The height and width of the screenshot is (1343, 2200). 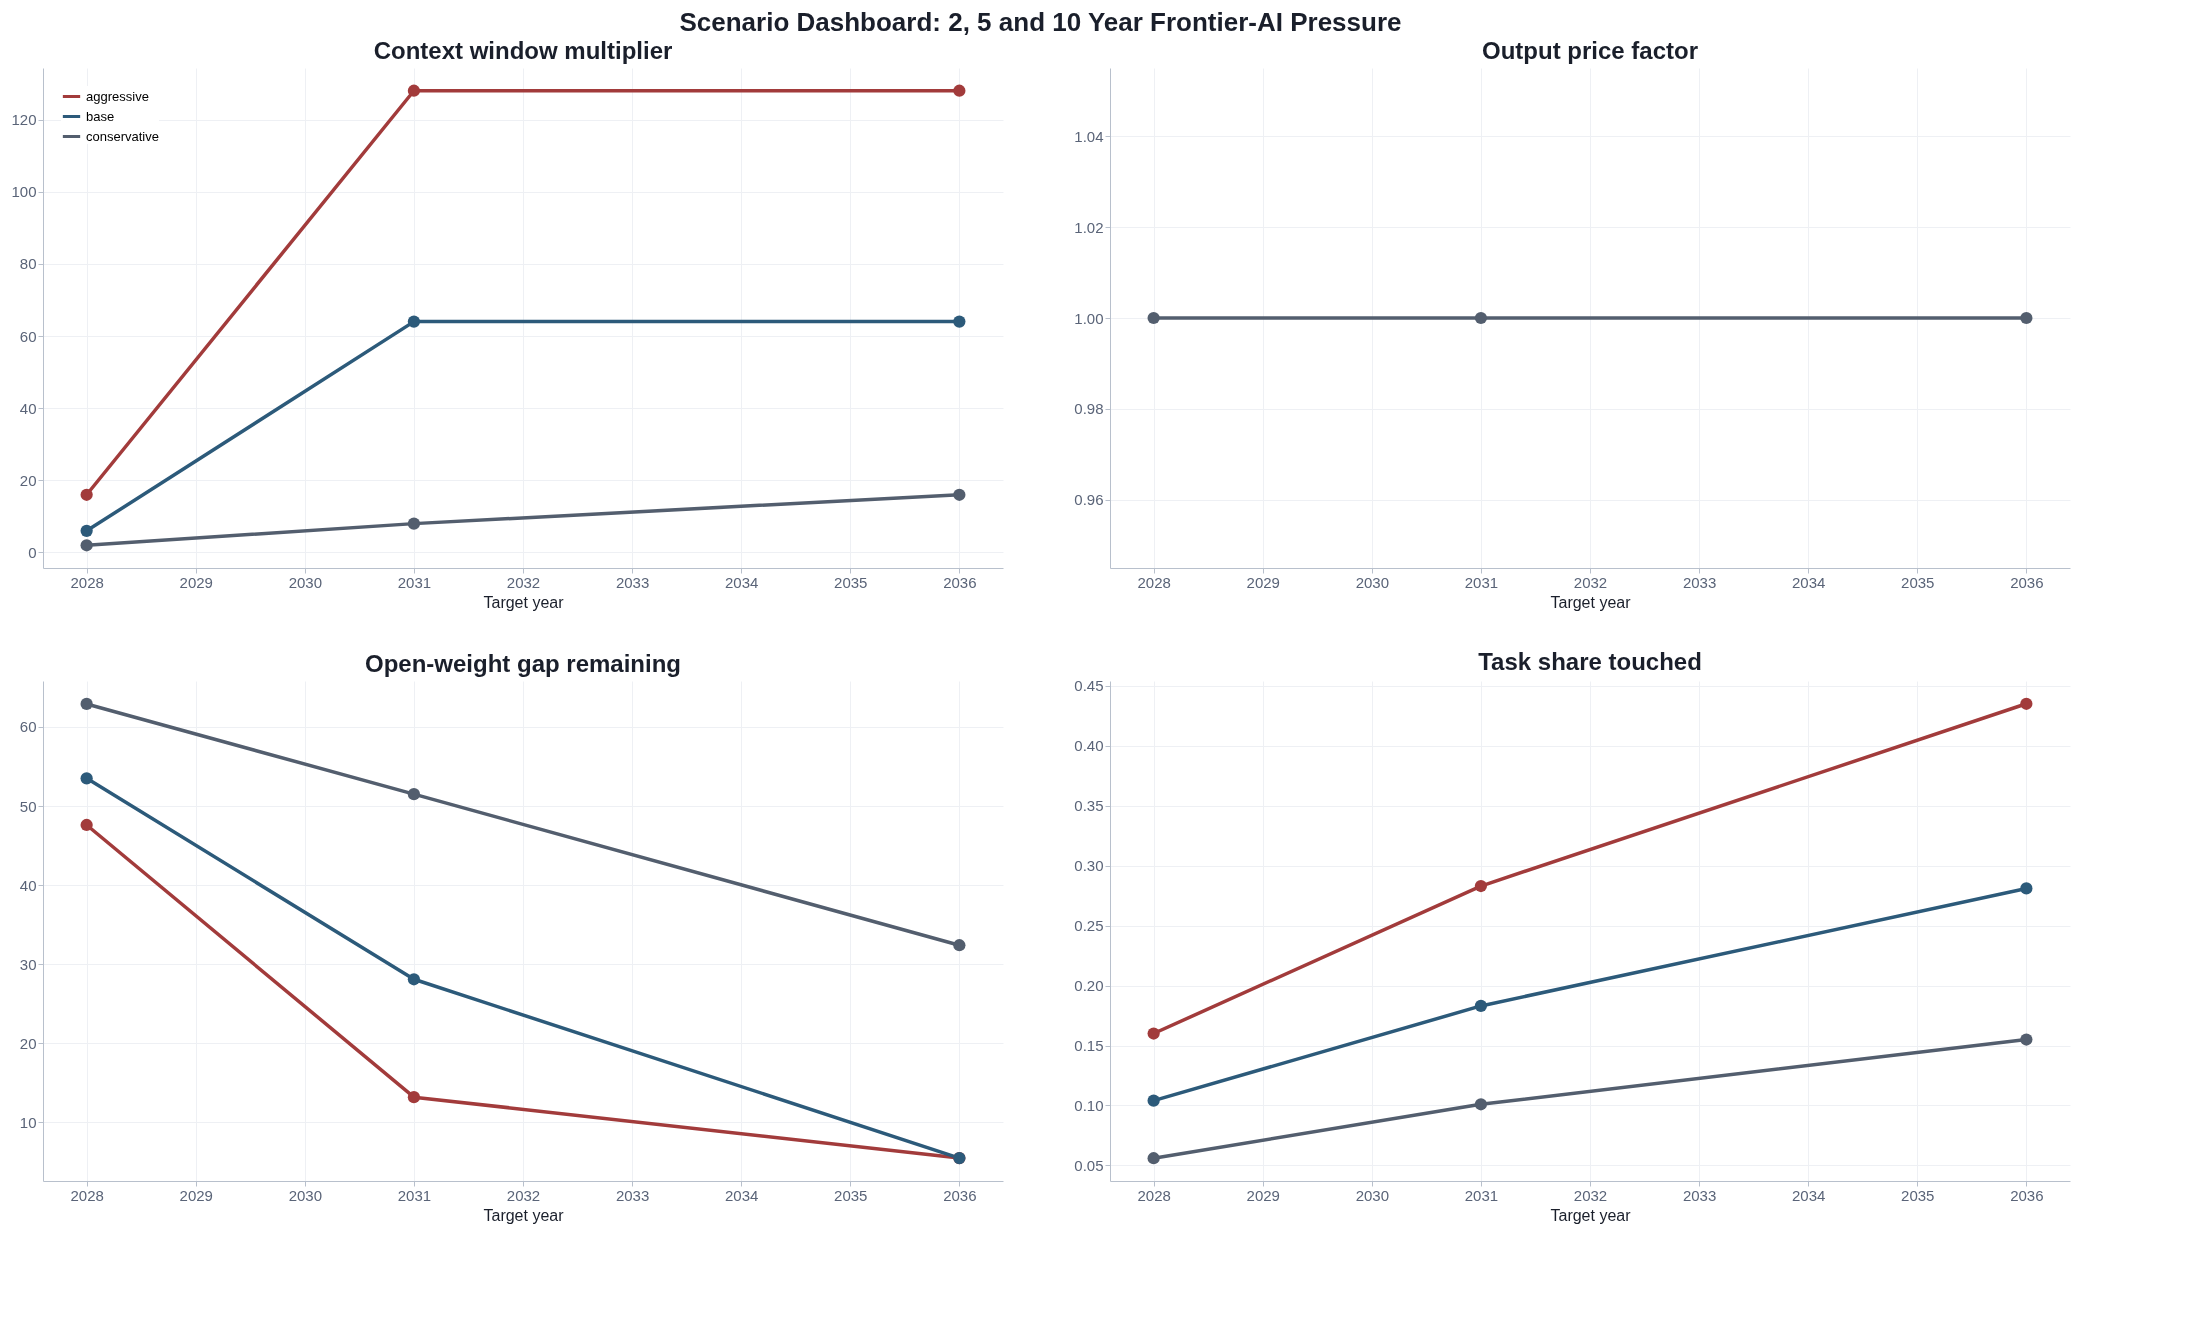 What do you see at coordinates (1089, 746) in the screenshot?
I see `y-tick-label: 0.40` at bounding box center [1089, 746].